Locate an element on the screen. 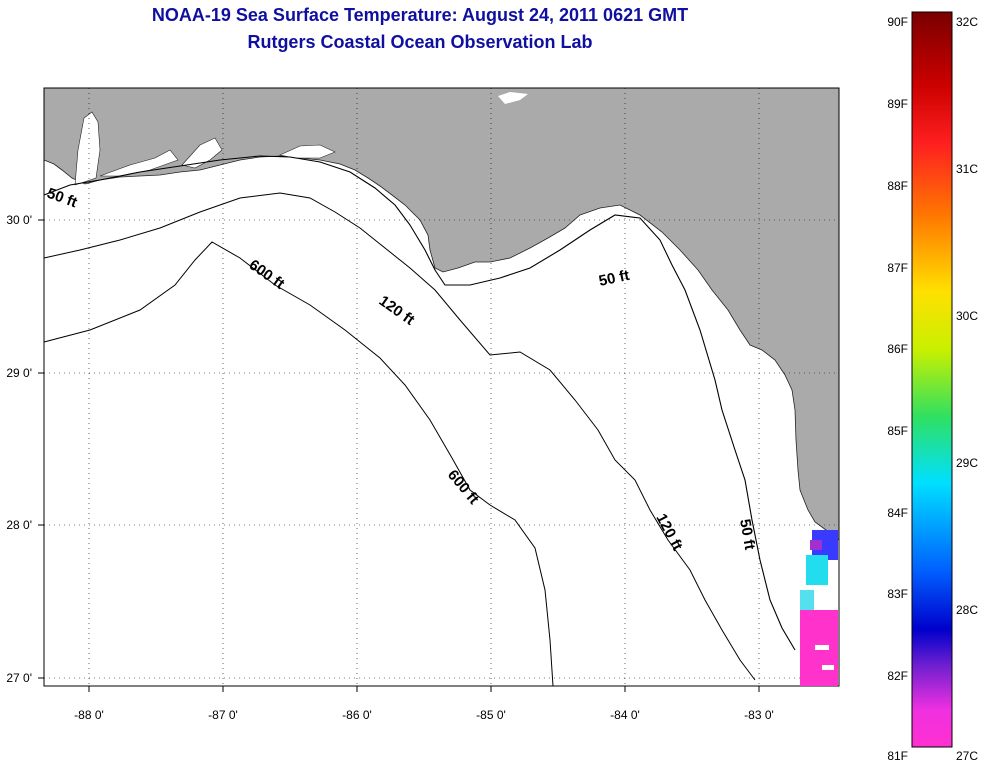  colorbar-f-label: 89F is located at coordinates (897, 104).